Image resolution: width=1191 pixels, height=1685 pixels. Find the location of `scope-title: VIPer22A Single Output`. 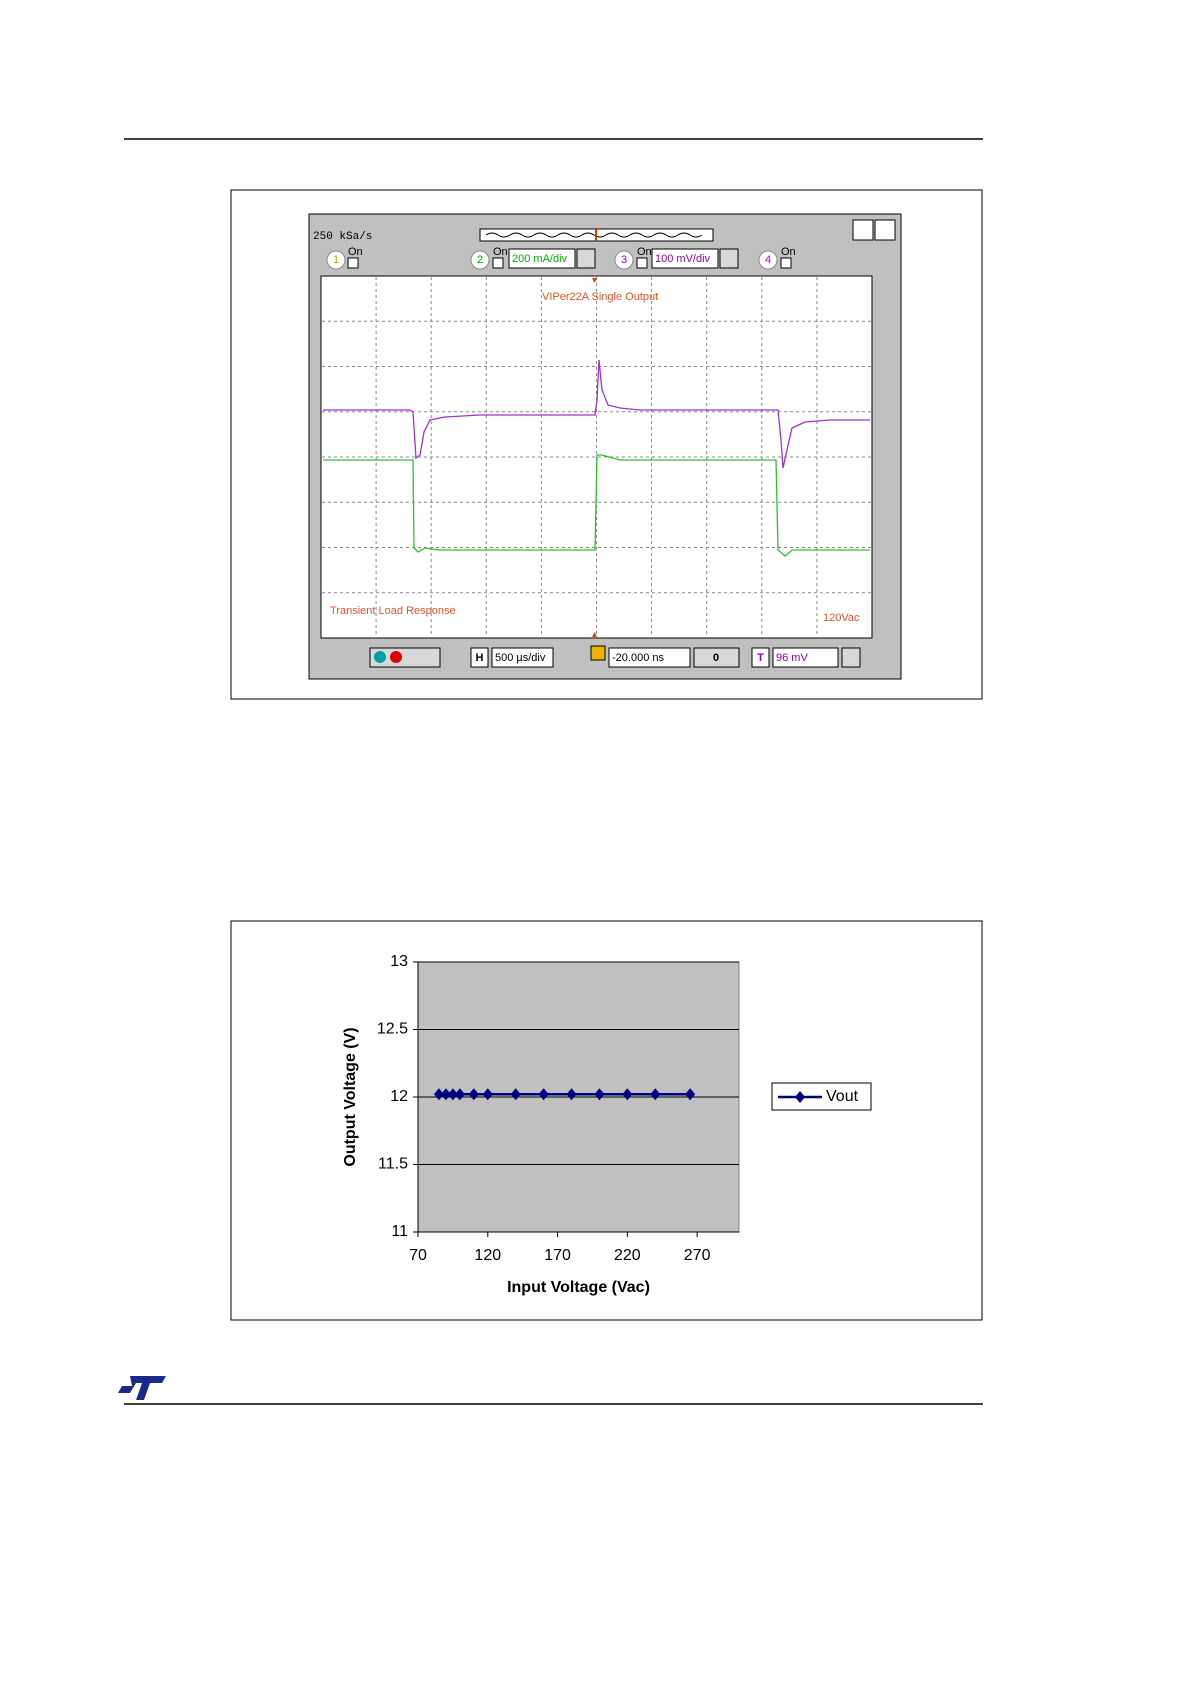

scope-title: VIPer22A Single Output is located at coordinates (600, 297).